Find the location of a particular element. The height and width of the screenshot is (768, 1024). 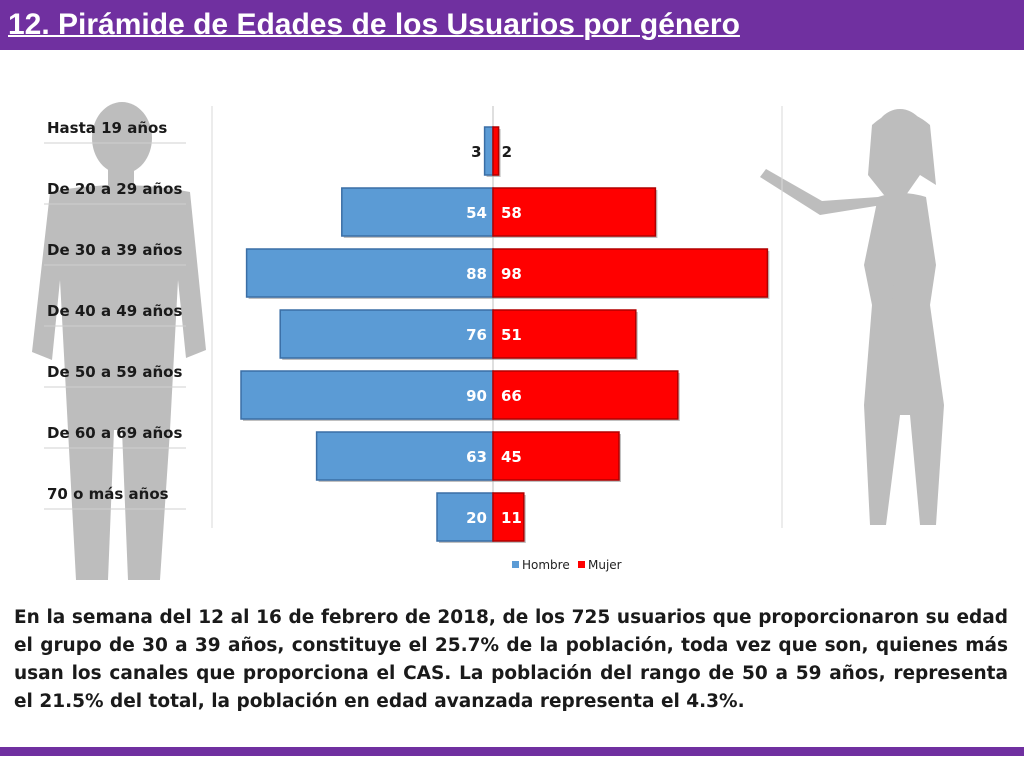

data-label-mujer: 58 is located at coordinates (511, 213).